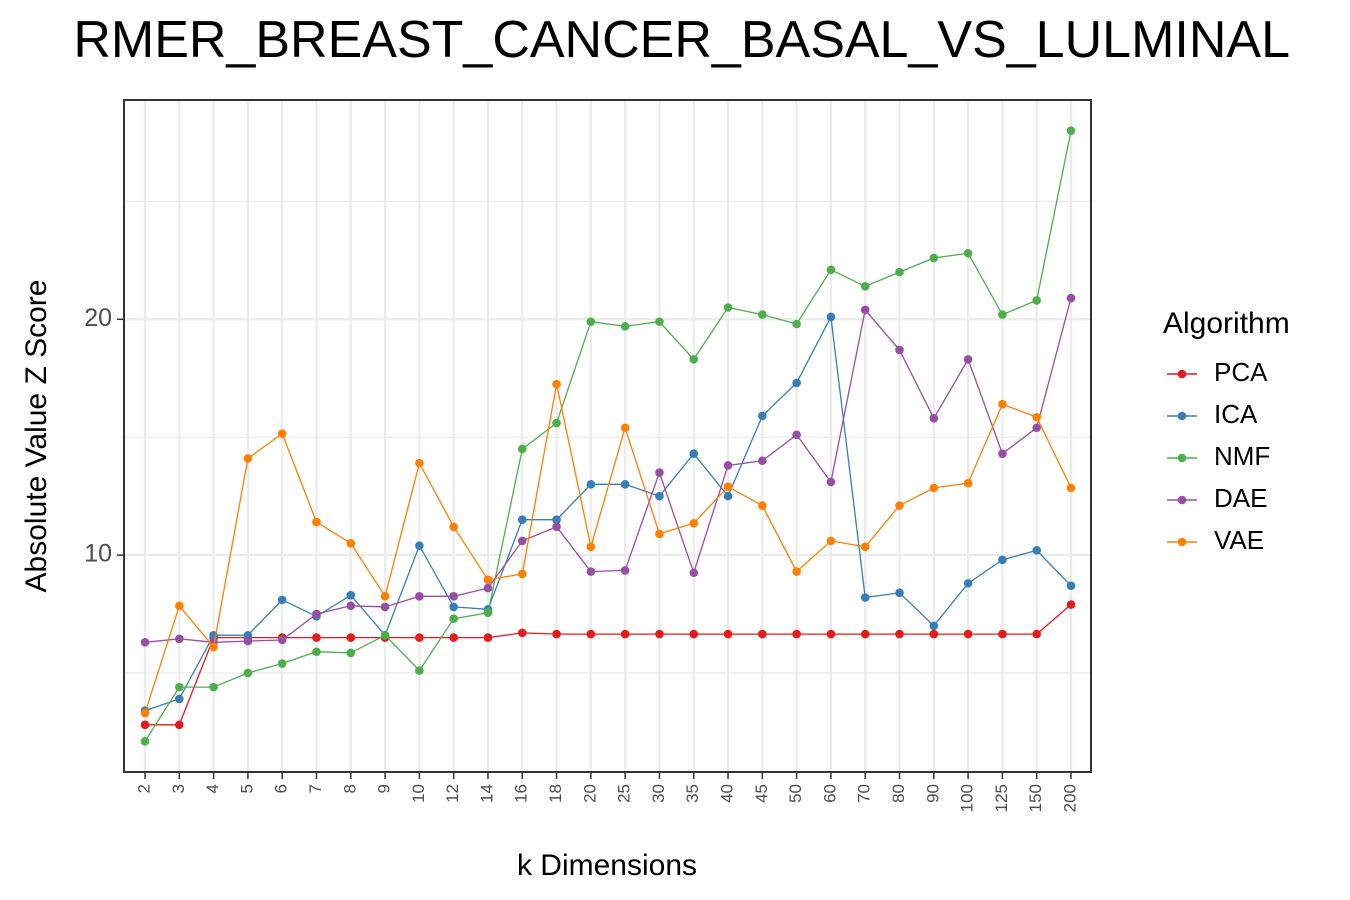 This screenshot has height=900, width=1350. Describe the element at coordinates (555, 793) in the screenshot. I see `x-tick-label: 18` at that location.